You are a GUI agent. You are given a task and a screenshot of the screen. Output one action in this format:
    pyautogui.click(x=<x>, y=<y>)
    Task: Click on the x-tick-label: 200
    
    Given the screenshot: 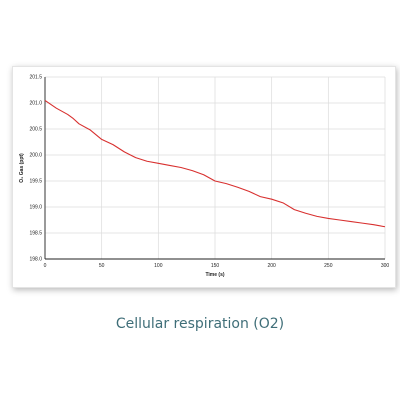 What is the action you would take?
    pyautogui.click(x=271, y=266)
    